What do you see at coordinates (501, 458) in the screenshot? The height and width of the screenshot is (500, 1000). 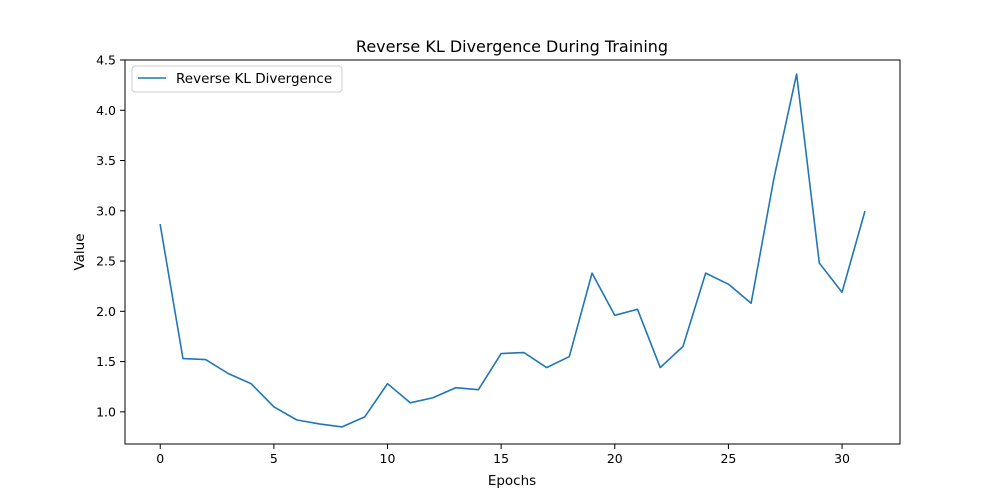 I see `x-tick-label: 15` at bounding box center [501, 458].